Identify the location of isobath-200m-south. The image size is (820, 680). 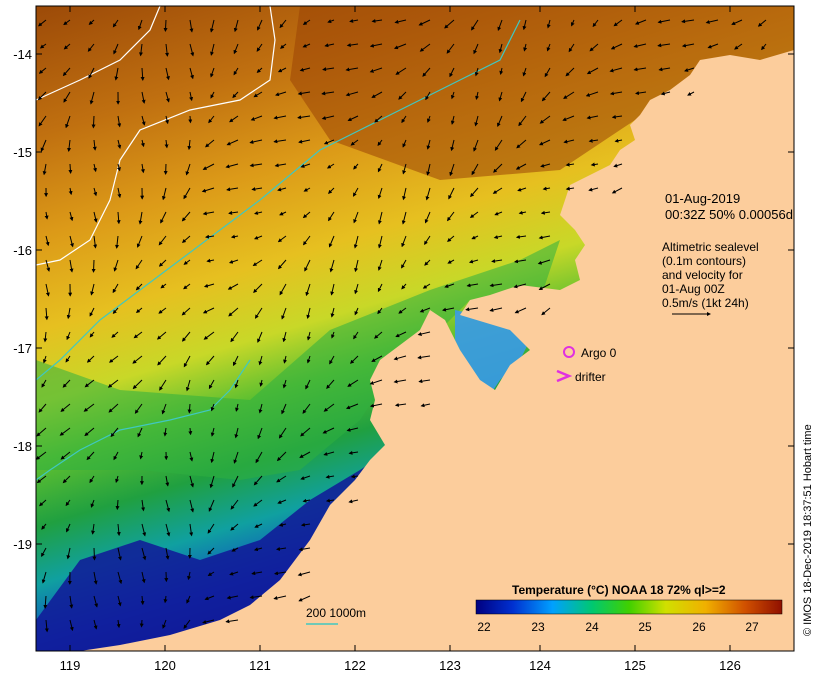
(143, 420).